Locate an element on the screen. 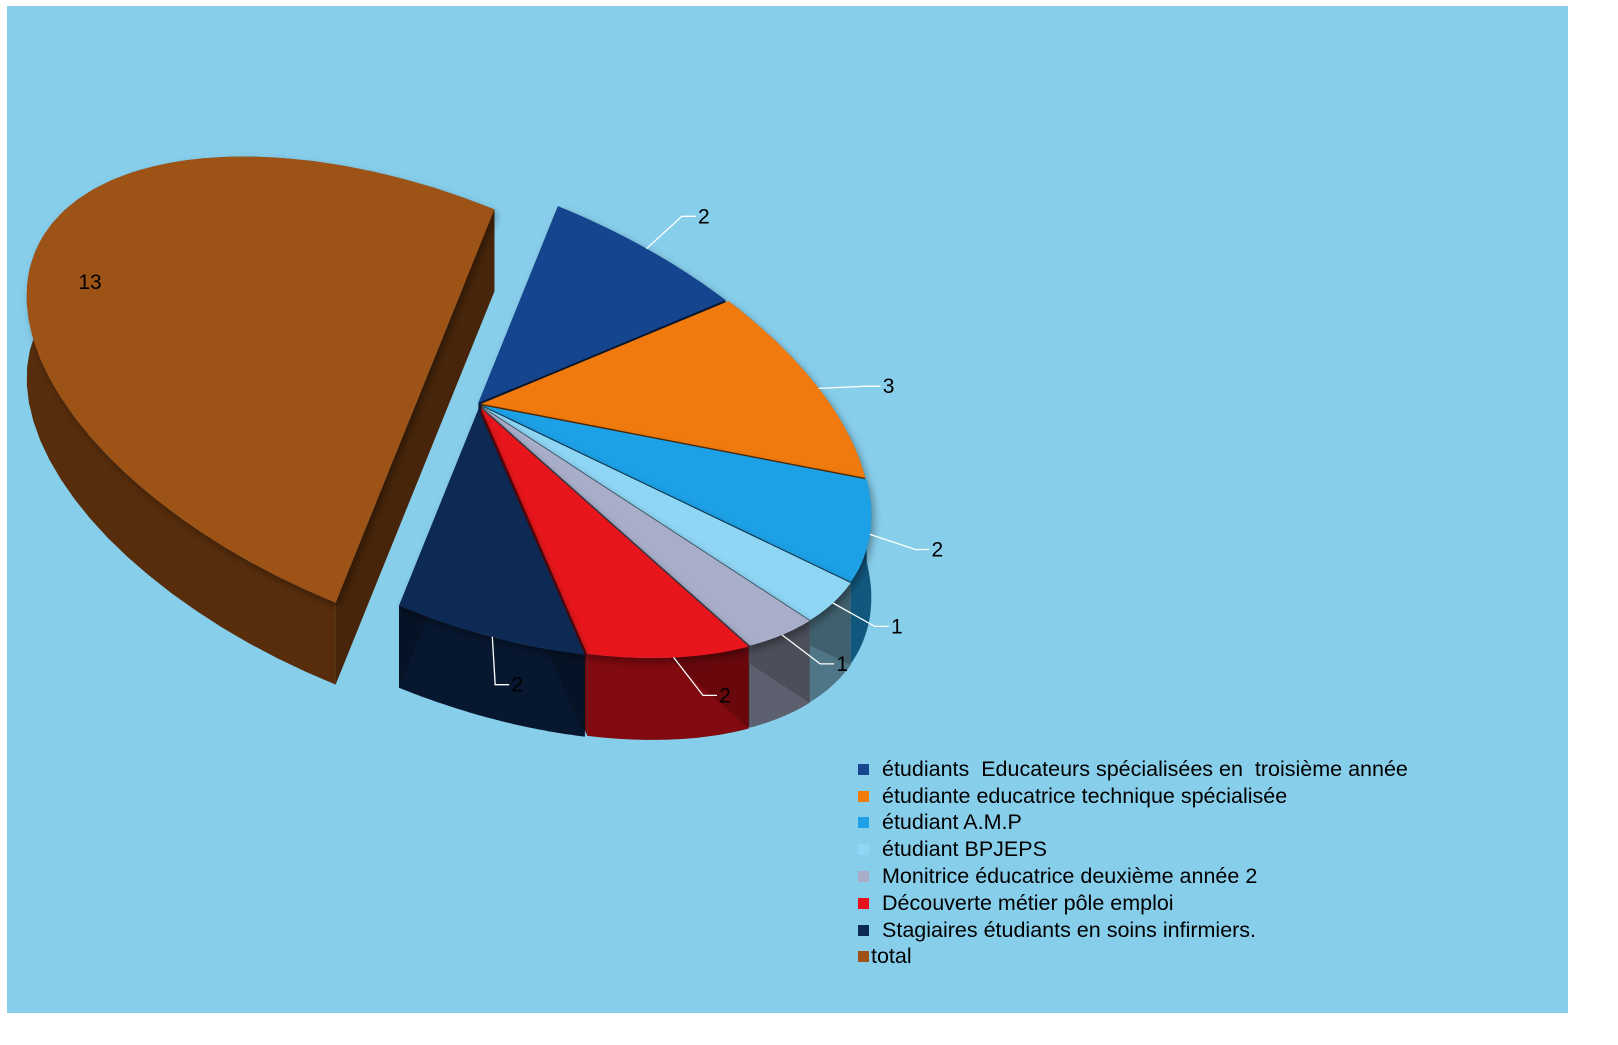 This screenshot has width=1618, height=1045. legend-item: étudiant A.M.P is located at coordinates (1127, 823).